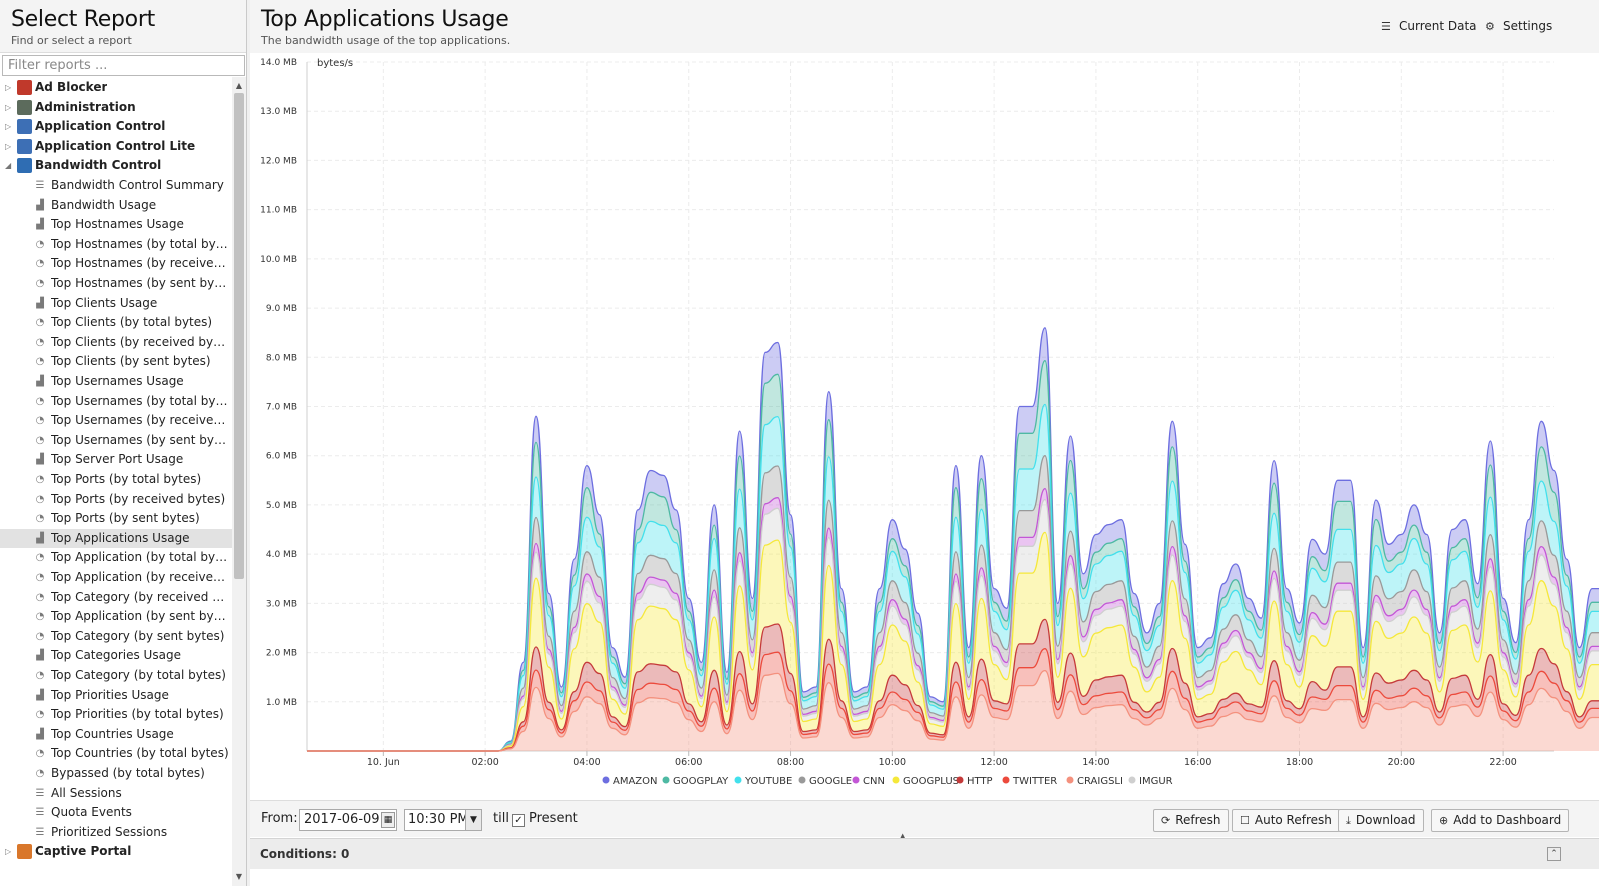 This screenshot has width=1599, height=886. Describe the element at coordinates (116, 714) in the screenshot. I see `report-item: ◔ Top Priorities (by total bytes)` at that location.